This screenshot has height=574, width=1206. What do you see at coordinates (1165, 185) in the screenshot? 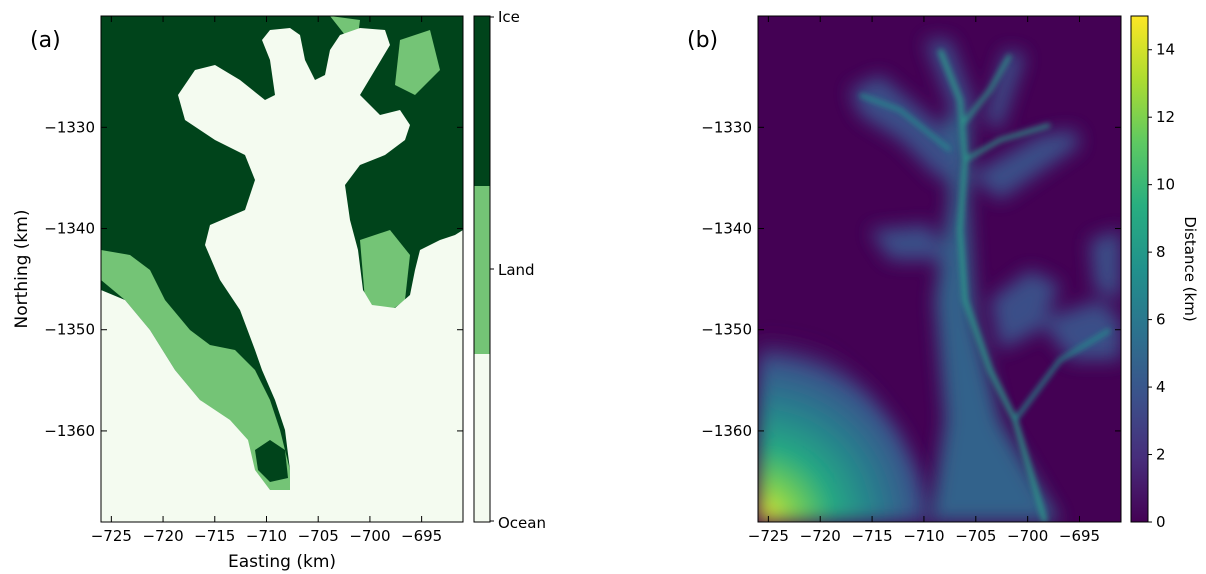
I see `colorbar-b-tick-label: 10` at bounding box center [1165, 185].